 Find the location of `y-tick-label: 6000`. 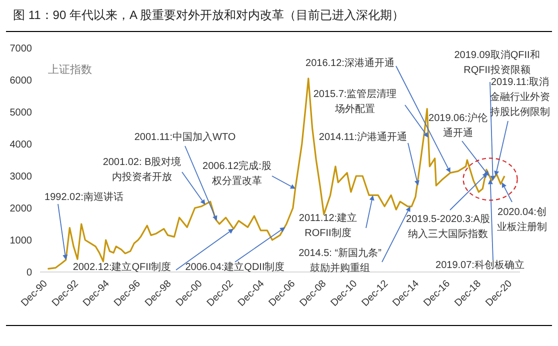

y-tick-label: 6000 is located at coordinates (21, 81).